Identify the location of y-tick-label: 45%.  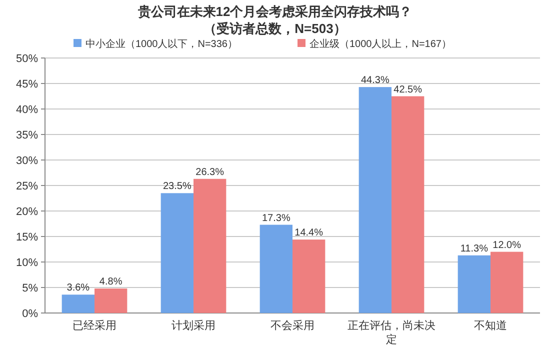
(27, 84).